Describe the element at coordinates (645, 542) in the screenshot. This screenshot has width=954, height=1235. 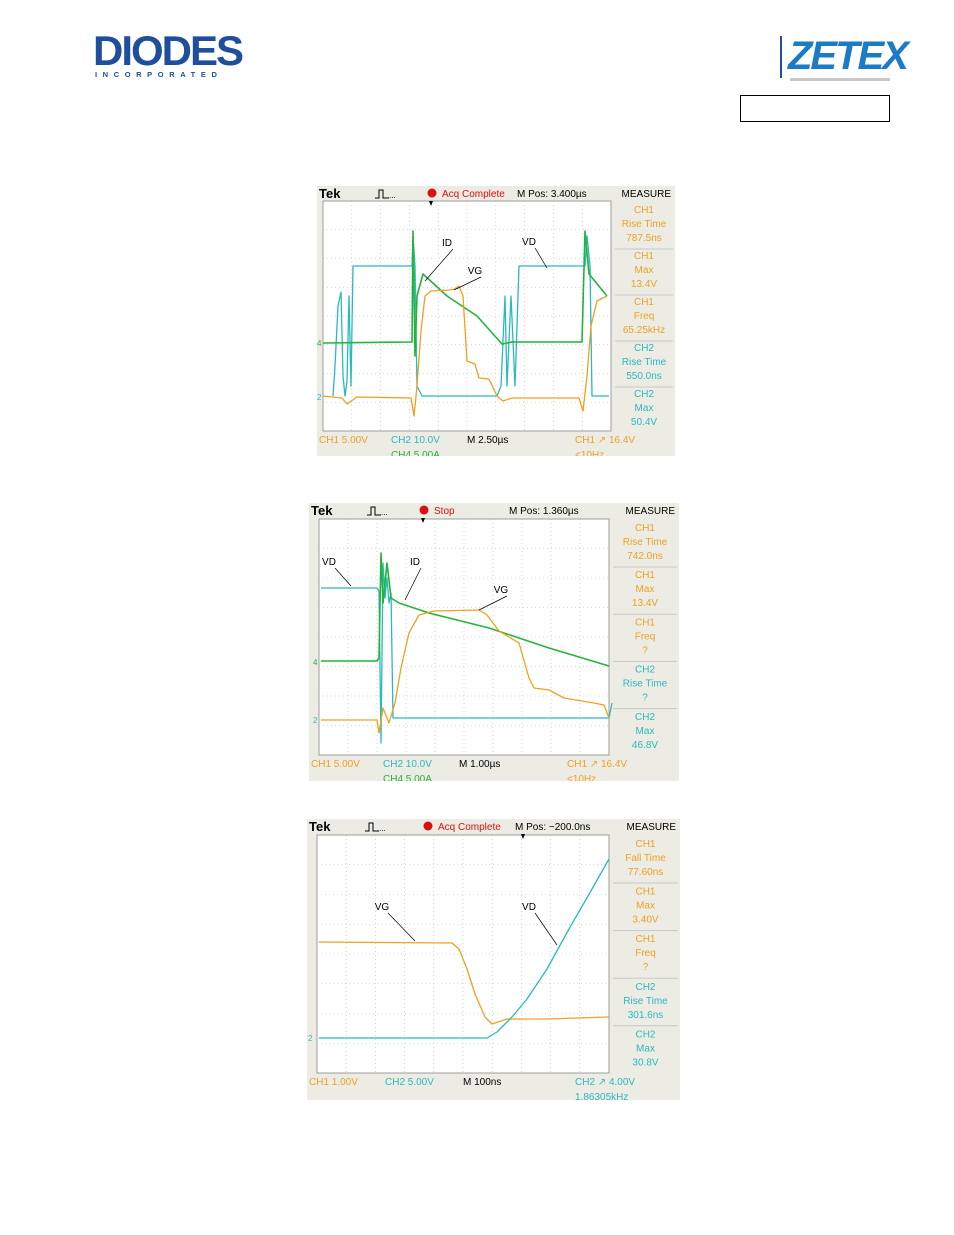
I see `measure-1-label: Rise Time` at that location.